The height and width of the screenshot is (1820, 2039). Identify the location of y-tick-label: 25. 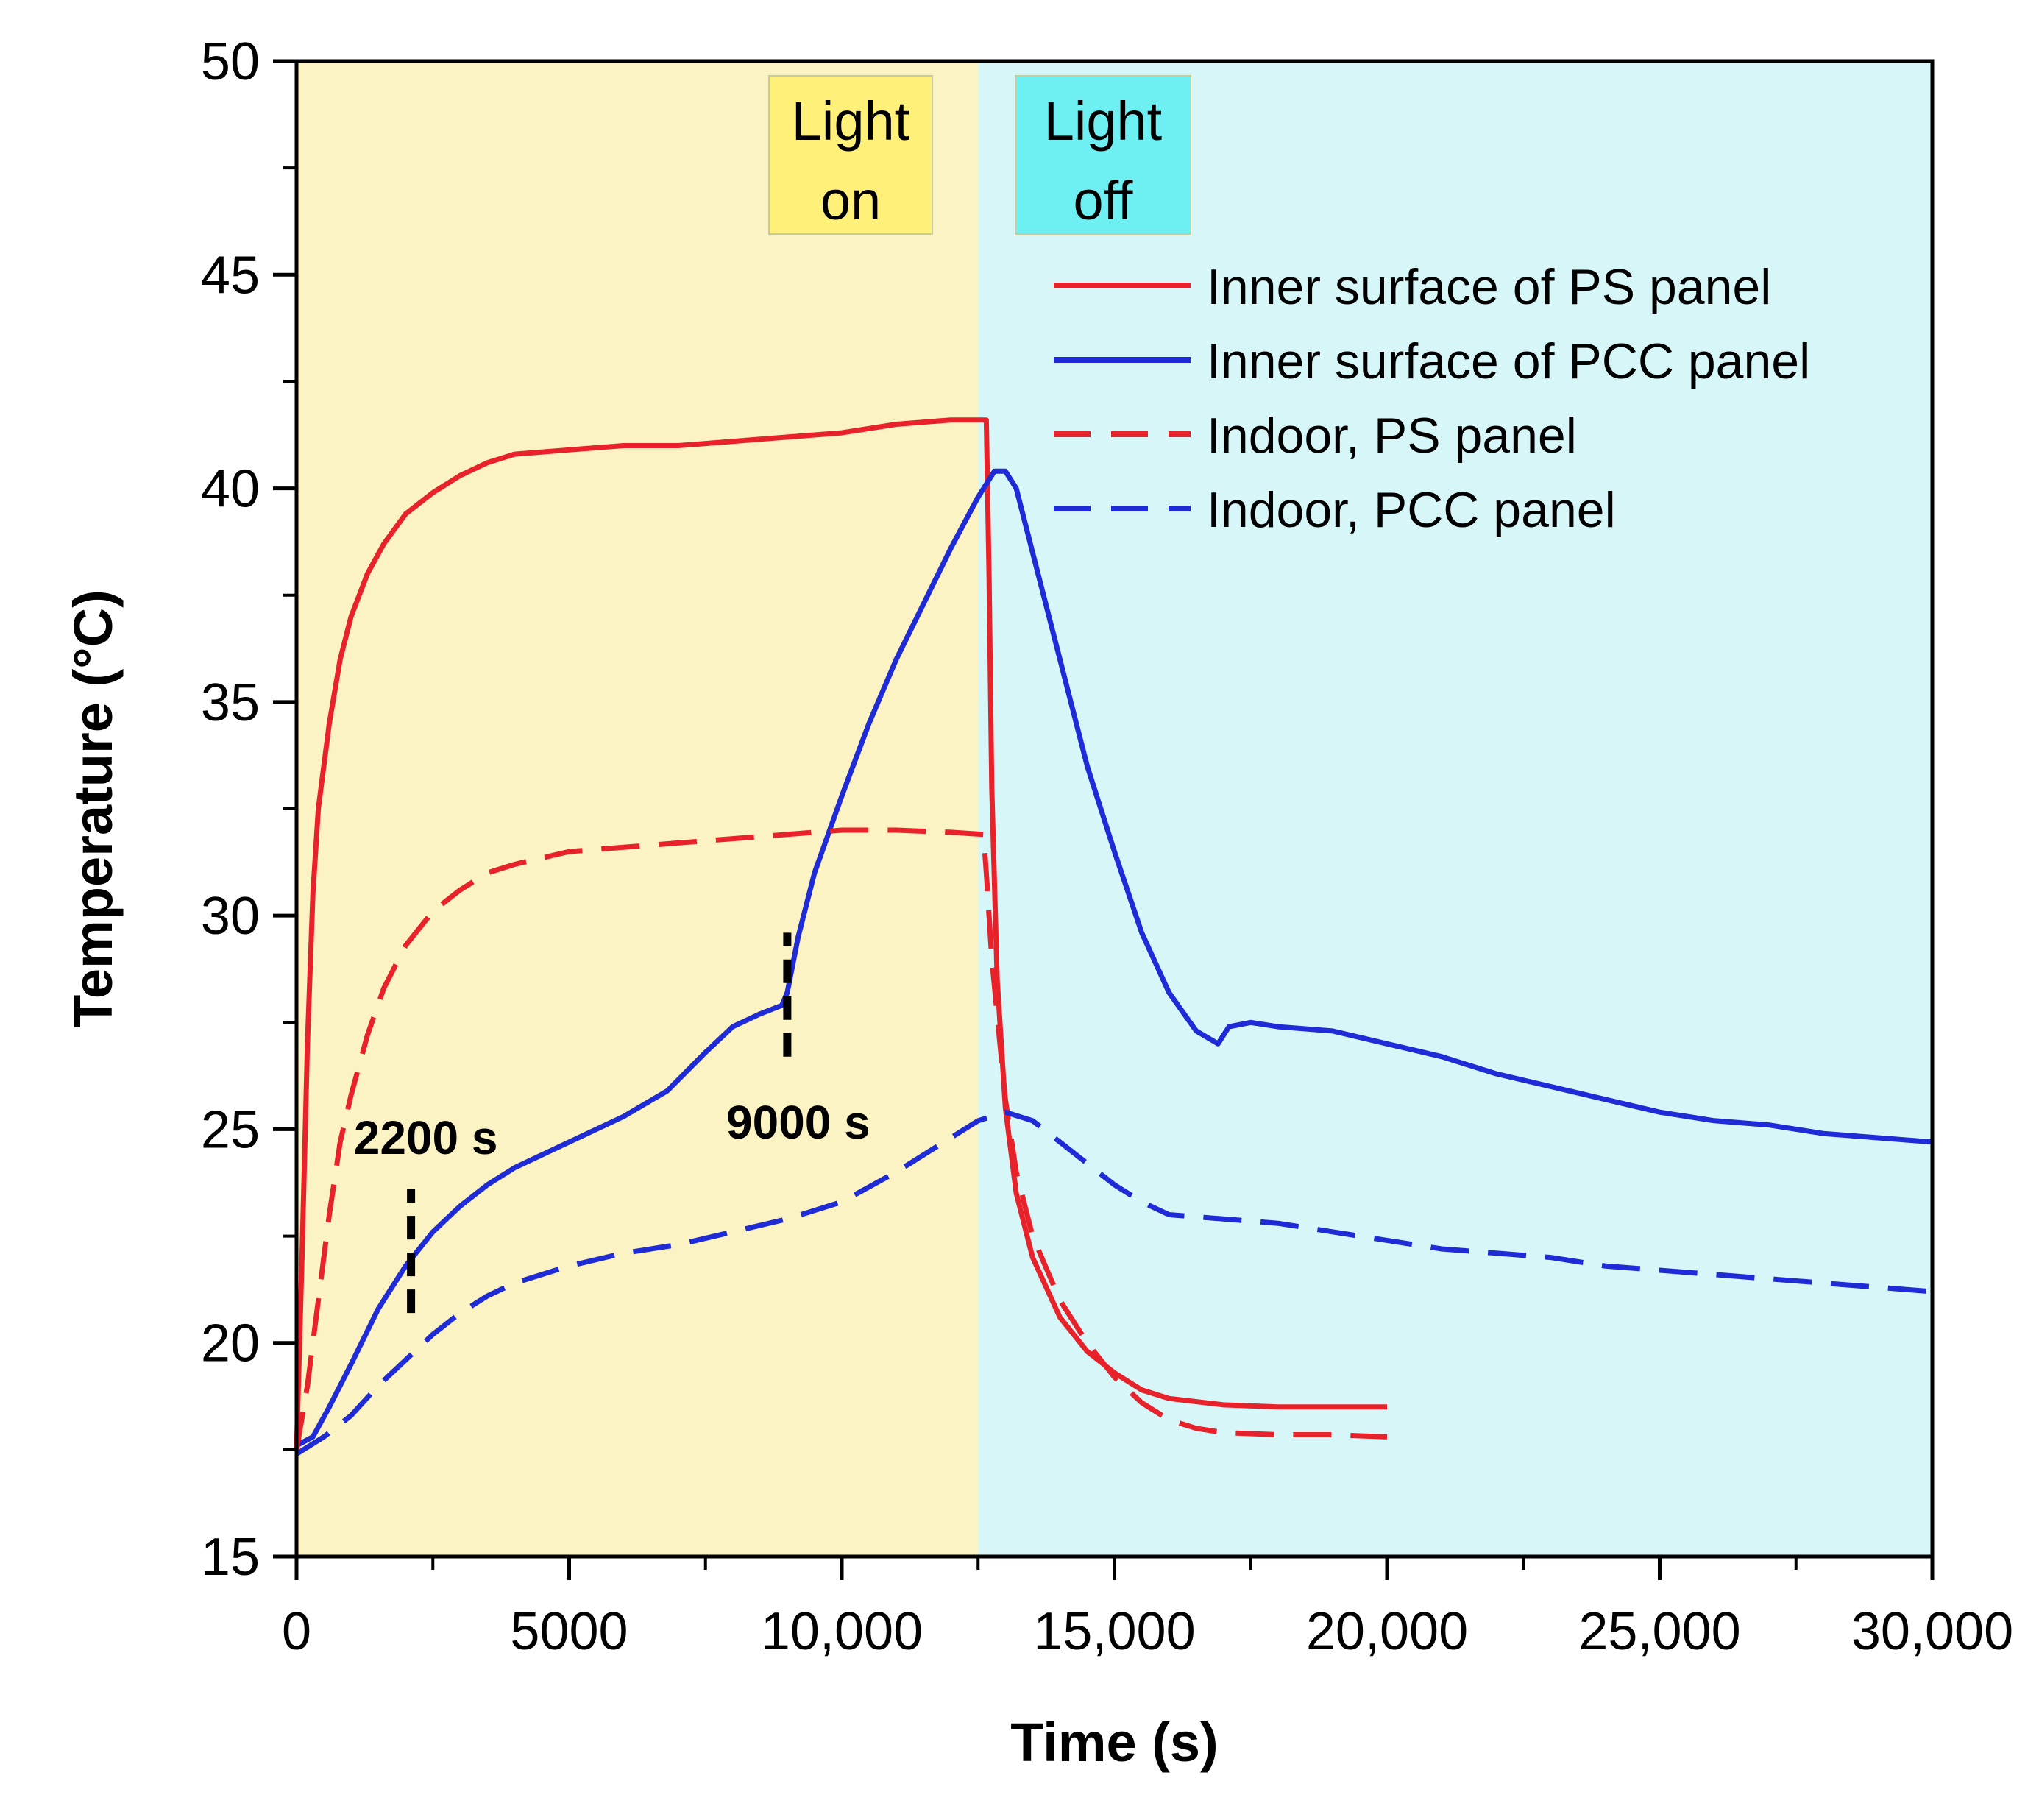
(230, 1129).